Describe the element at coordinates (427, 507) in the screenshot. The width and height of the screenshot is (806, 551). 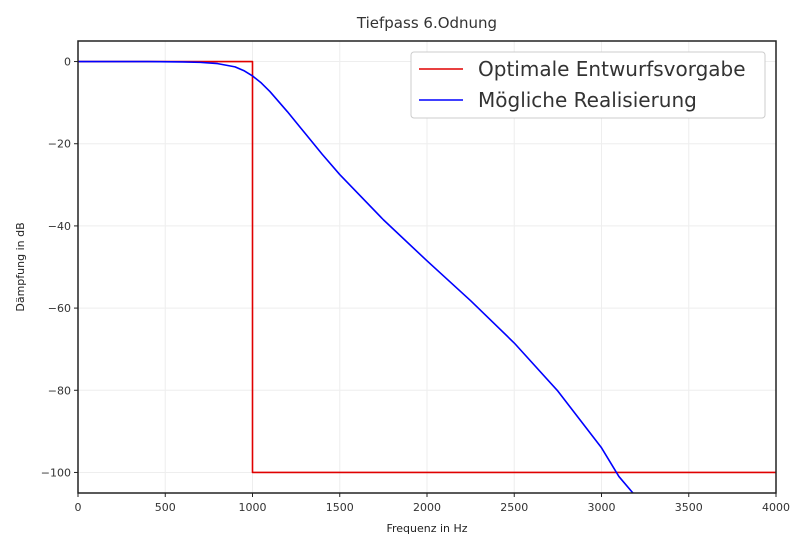
I see `x-tick-label: 2000` at that location.